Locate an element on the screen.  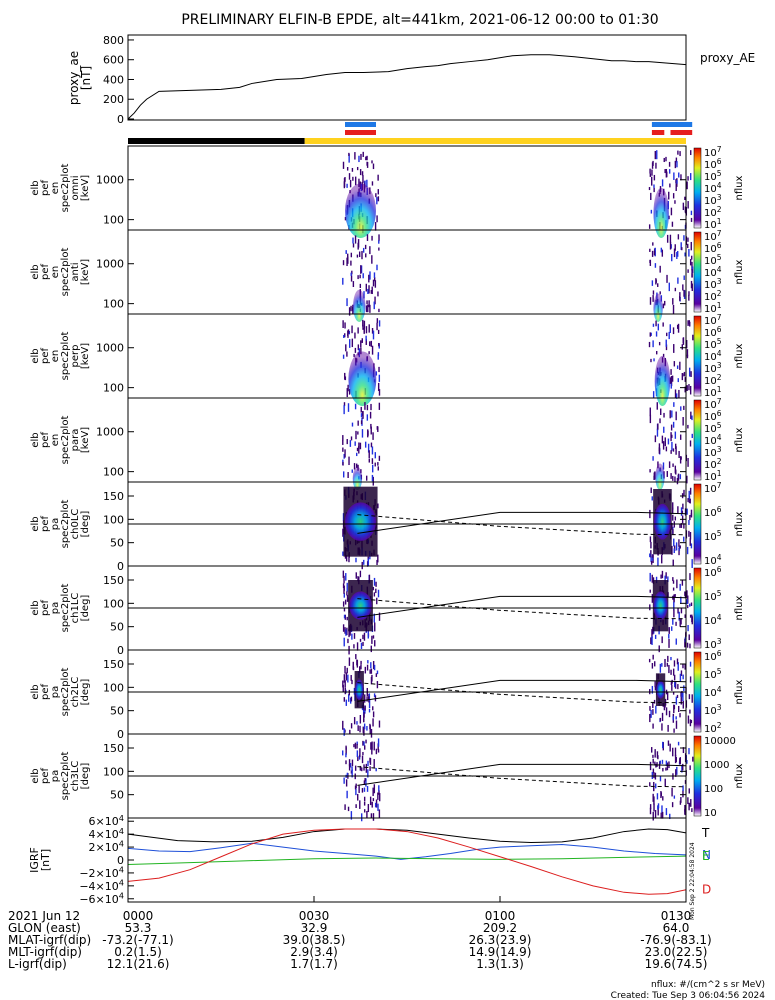
sunlight-bar-dark is located at coordinates (216, 141).